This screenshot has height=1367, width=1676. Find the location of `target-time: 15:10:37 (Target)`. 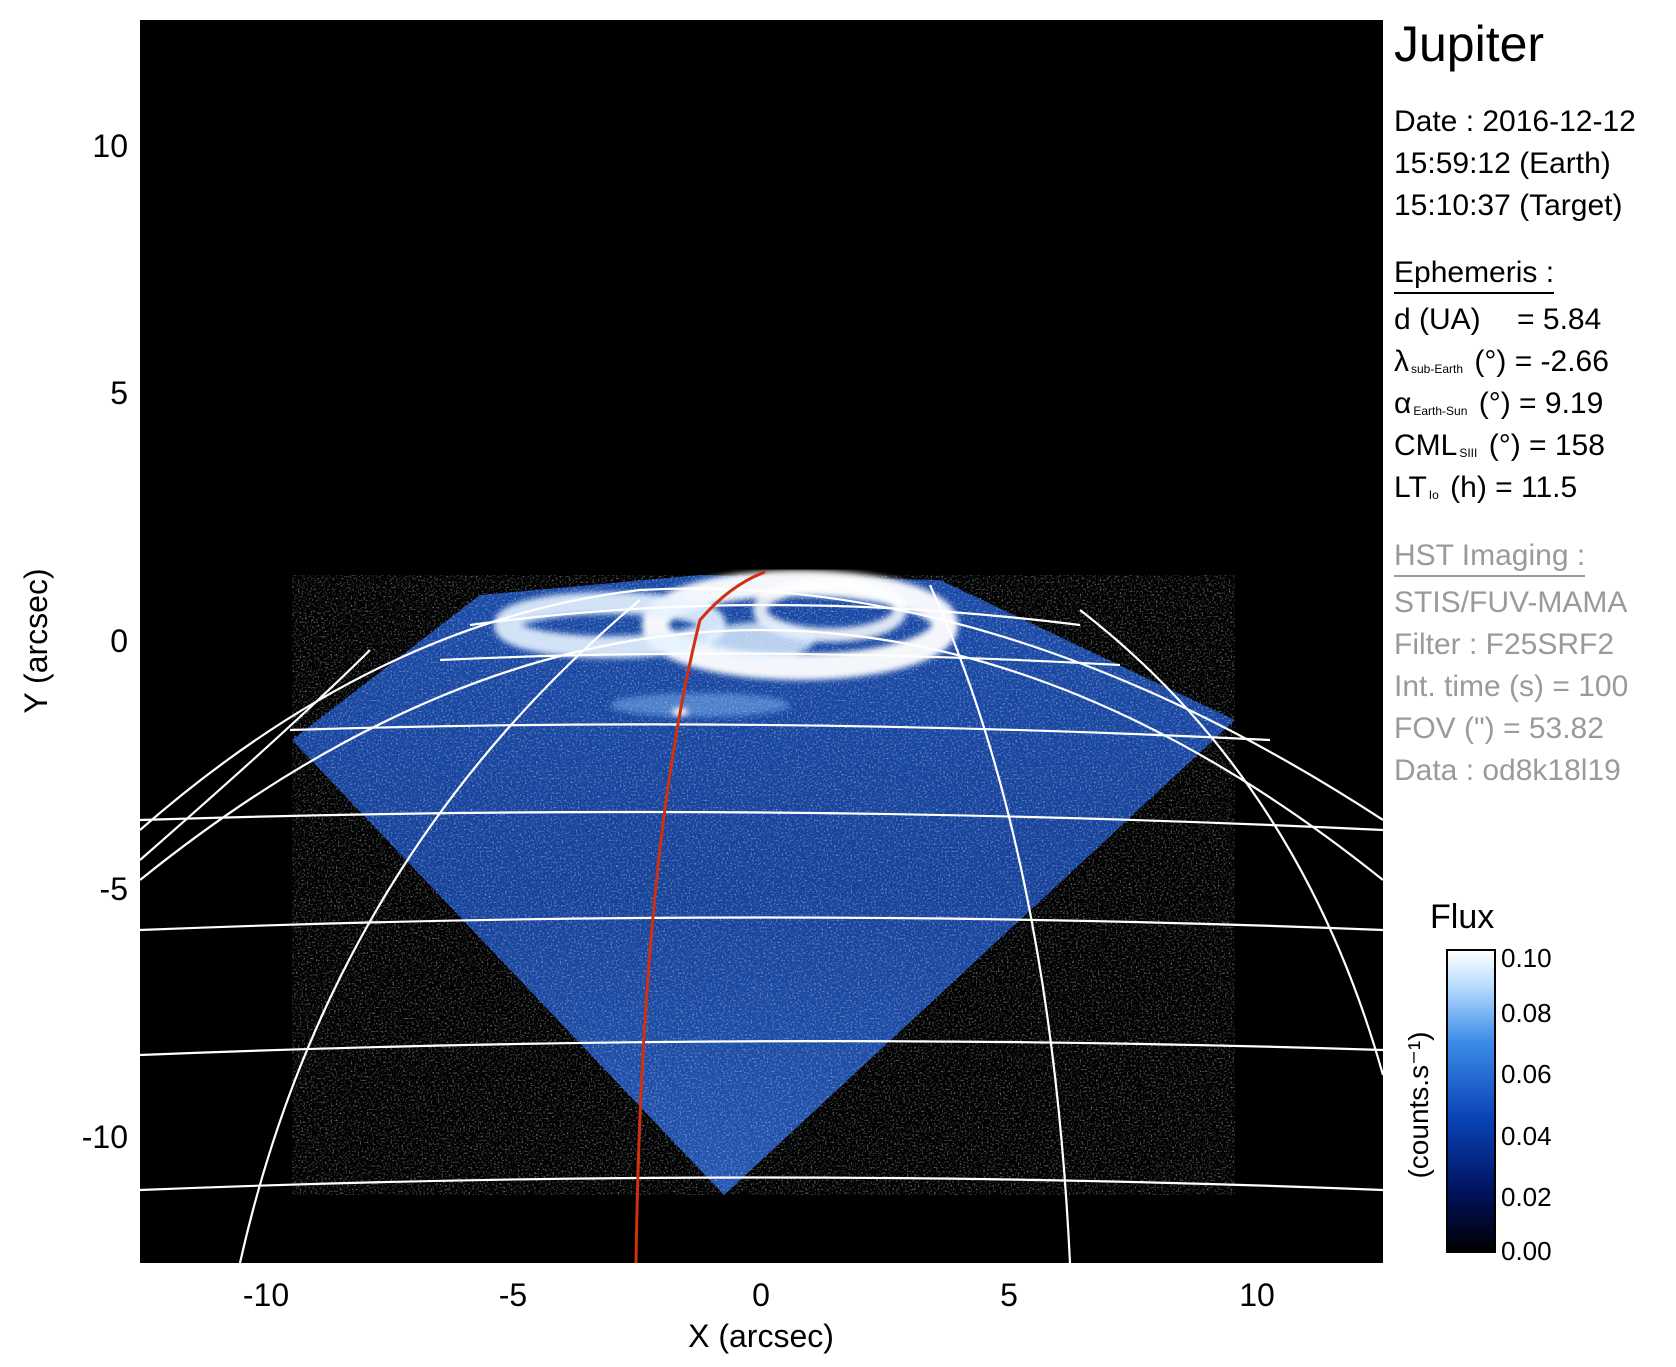

target-time: 15:10:37 (Target) is located at coordinates (1508, 205).